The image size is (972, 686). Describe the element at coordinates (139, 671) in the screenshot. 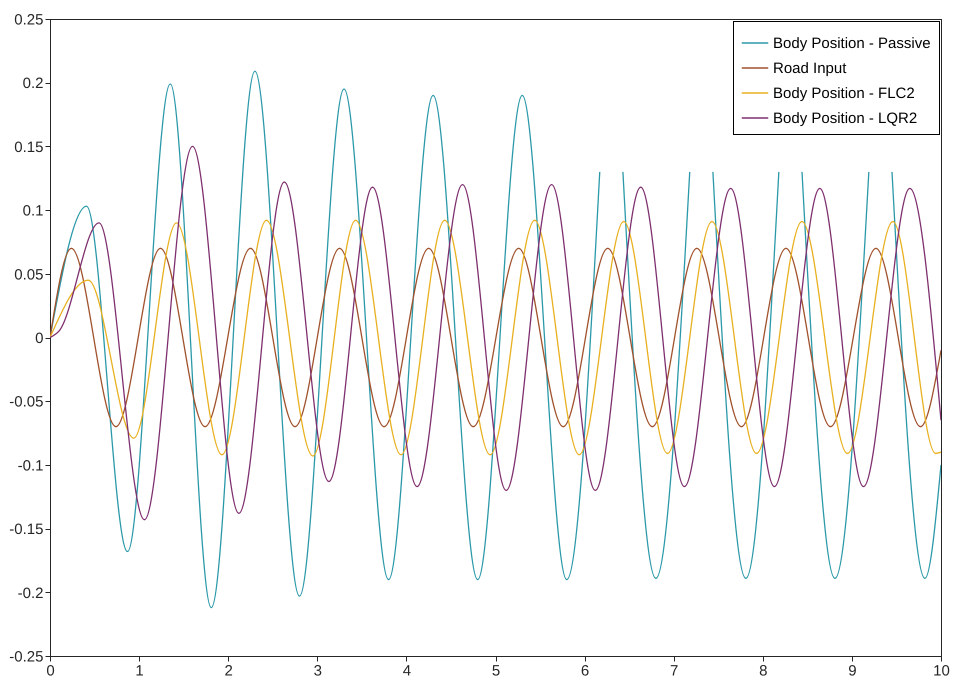

I see `x-tick-label: 1` at that location.